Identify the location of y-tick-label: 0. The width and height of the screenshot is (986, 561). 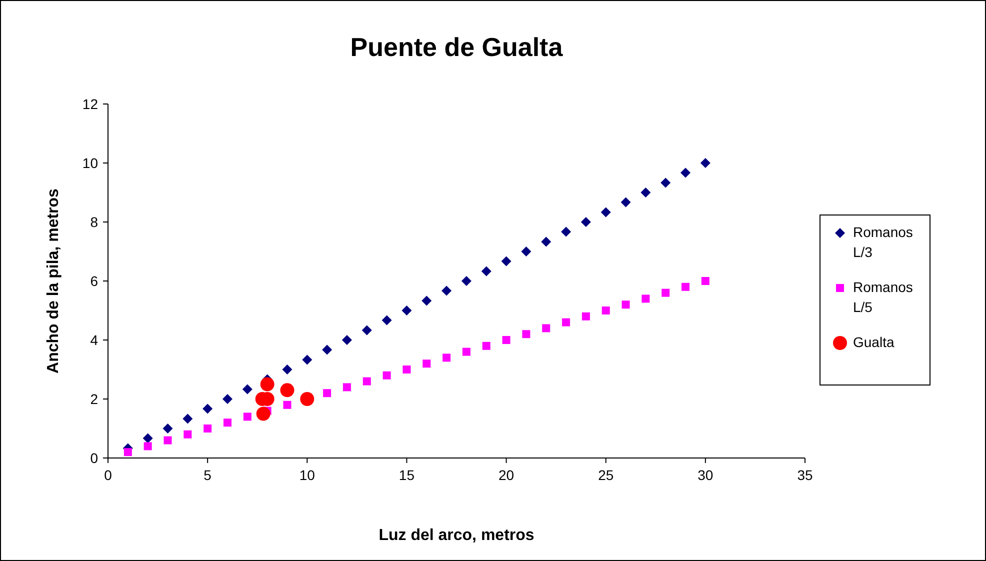
(94, 458).